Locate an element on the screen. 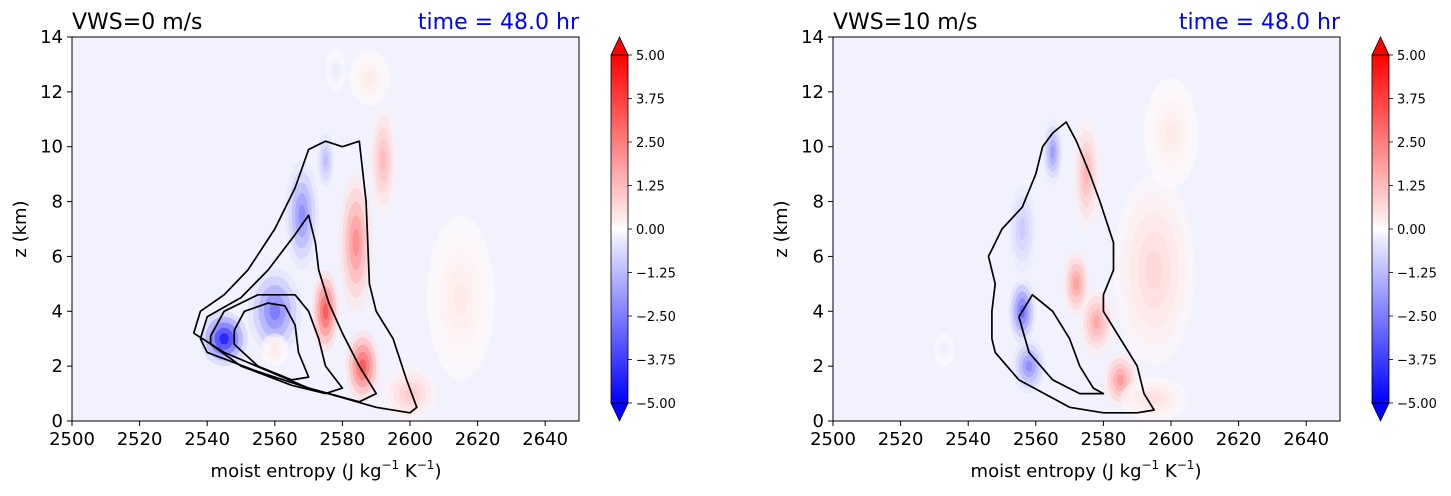  x-ticks-left: 2500 2520 2540 2560 2580 2600 2620 2640 is located at coordinates (308, 435).